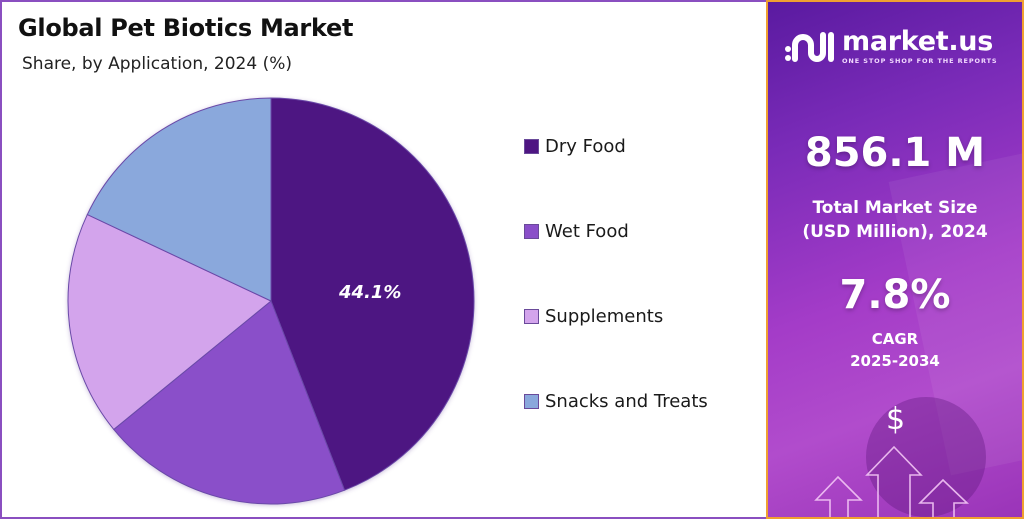  I want to click on pie-slice-supplements, so click(169, 322).